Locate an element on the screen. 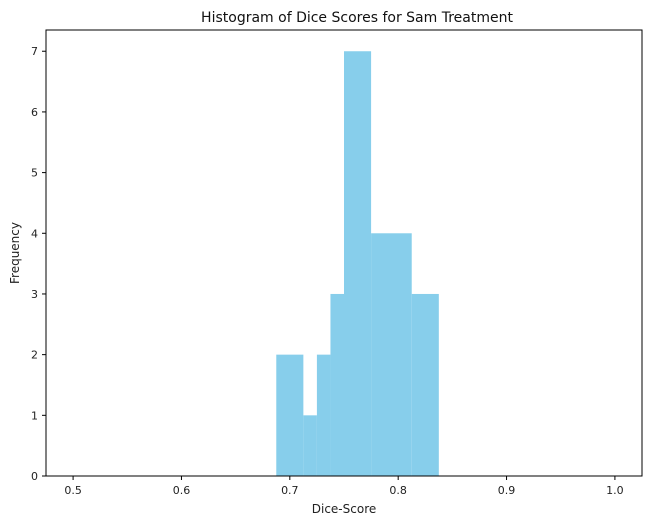 The image size is (650, 526). x-tick-label: 1.0 is located at coordinates (615, 490).